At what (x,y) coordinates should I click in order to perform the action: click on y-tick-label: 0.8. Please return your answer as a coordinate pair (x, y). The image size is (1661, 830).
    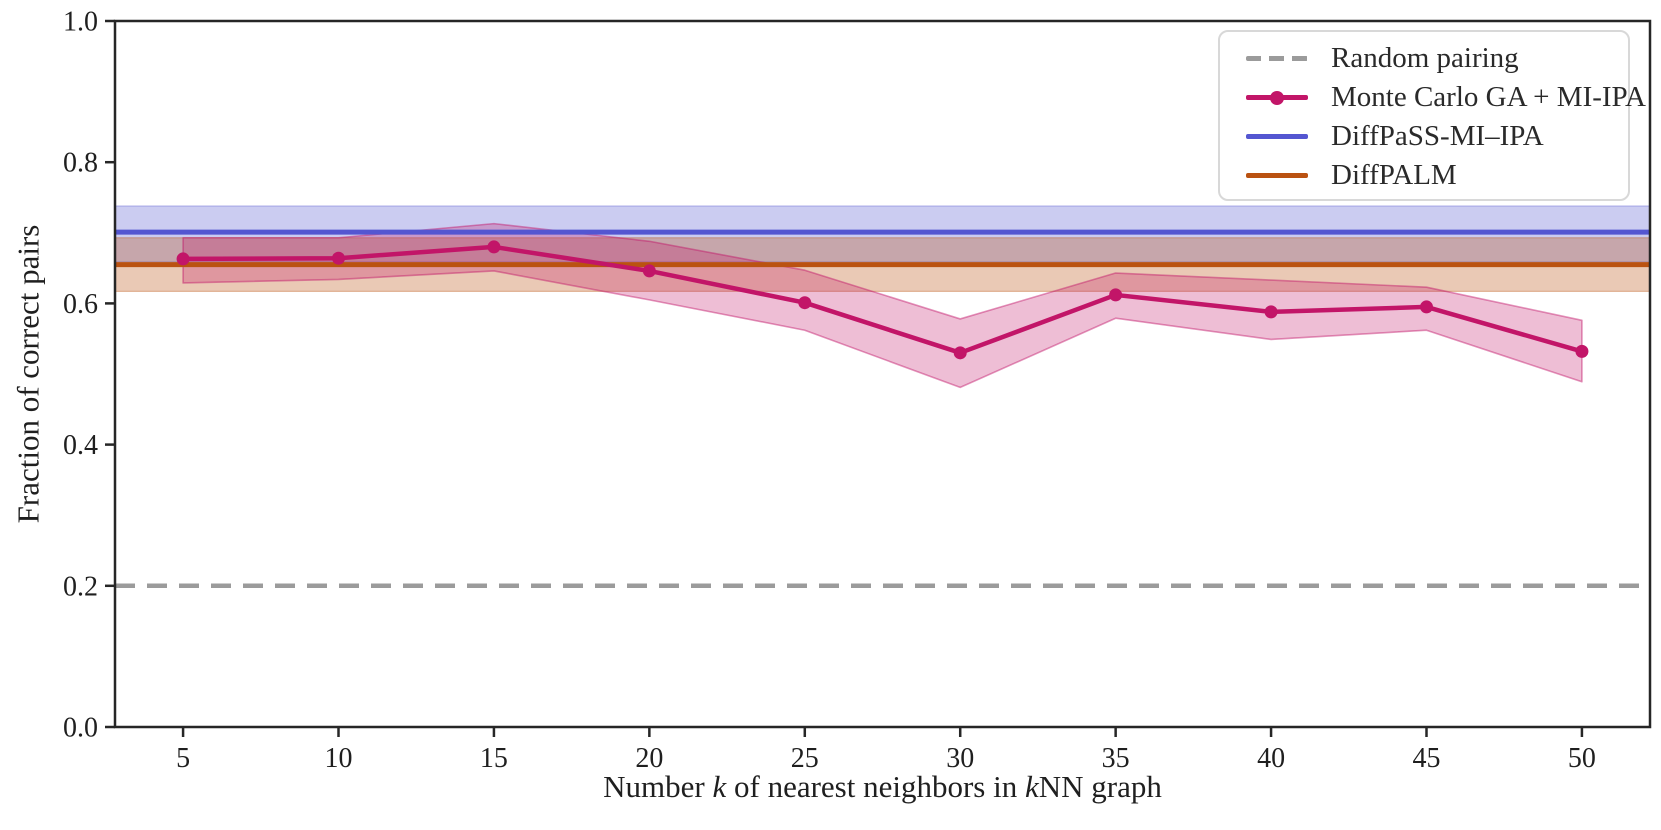
    Looking at the image, I should click on (80, 163).